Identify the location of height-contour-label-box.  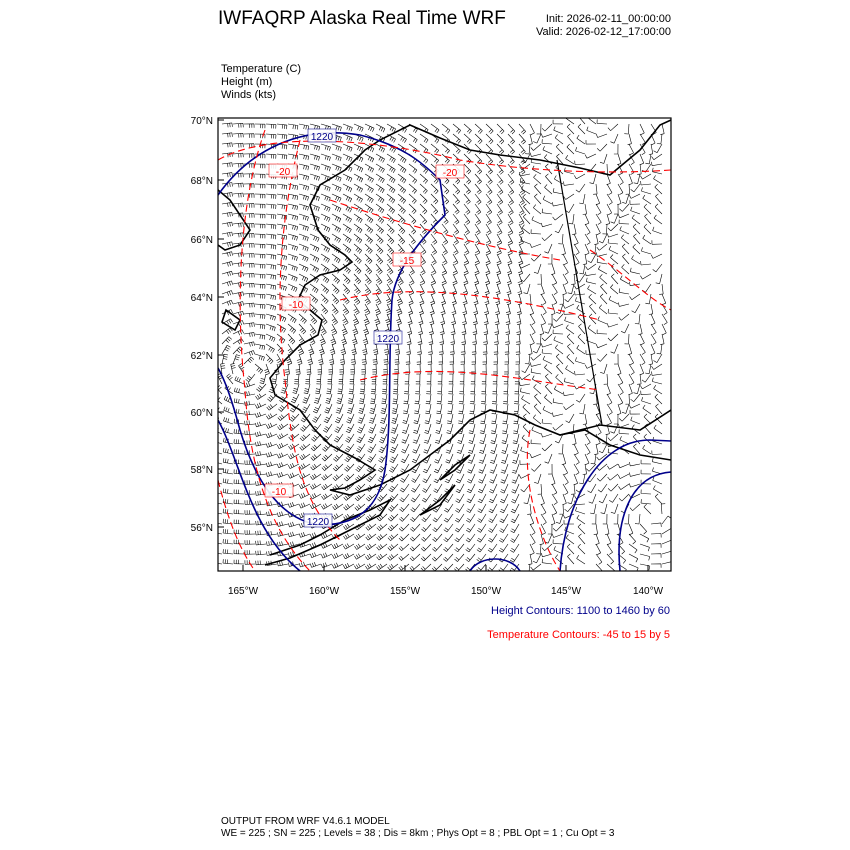
(318, 520).